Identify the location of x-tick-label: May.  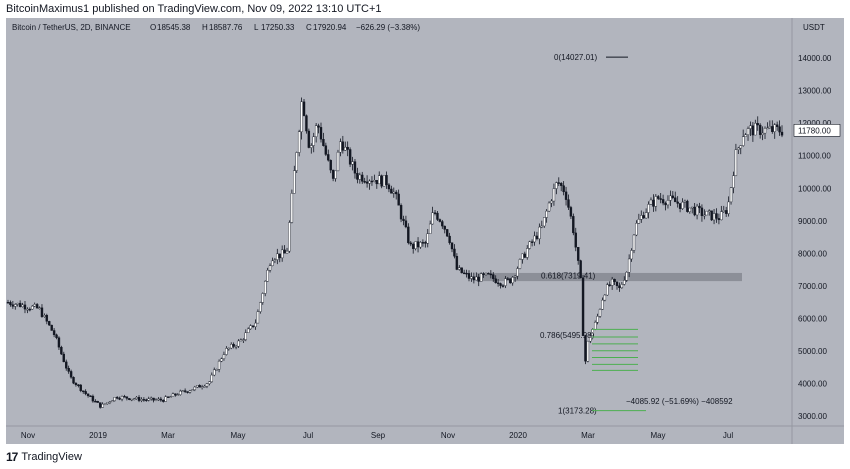
(237, 435).